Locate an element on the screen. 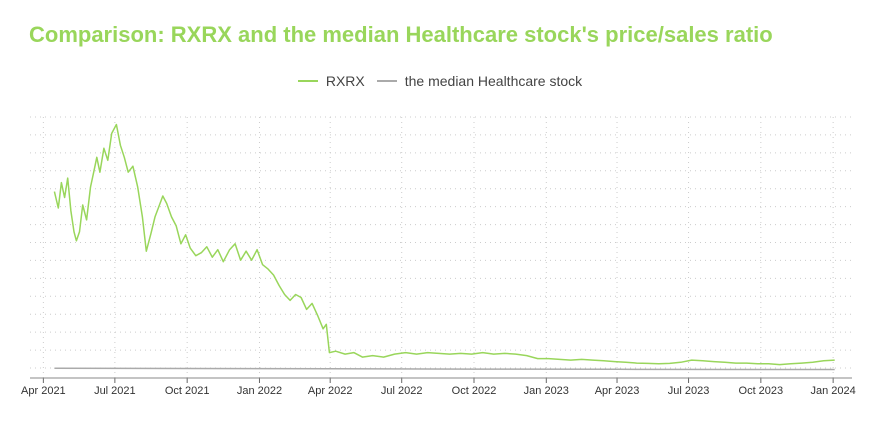 The width and height of the screenshot is (880, 440). legend-swatch-rxrx is located at coordinates (307, 81).